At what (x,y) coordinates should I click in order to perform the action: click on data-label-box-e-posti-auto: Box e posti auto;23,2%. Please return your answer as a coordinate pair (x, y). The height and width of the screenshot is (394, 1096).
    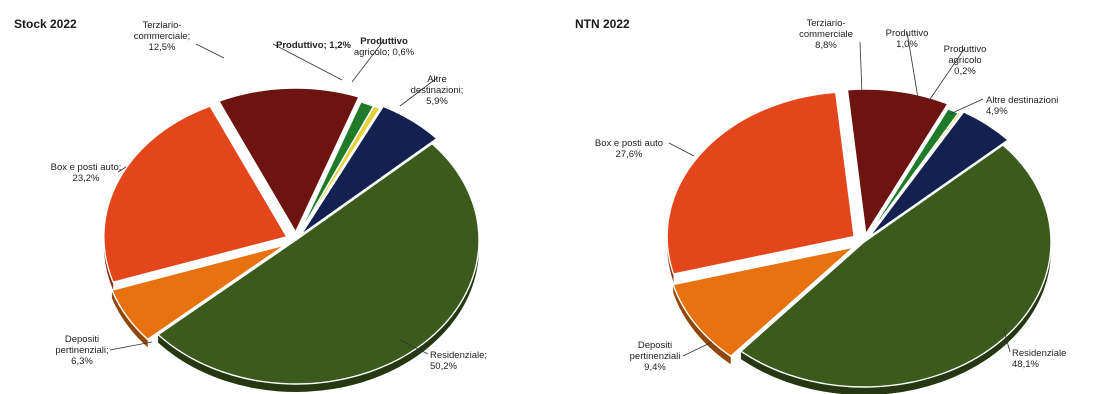
    Looking at the image, I should click on (89, 173).